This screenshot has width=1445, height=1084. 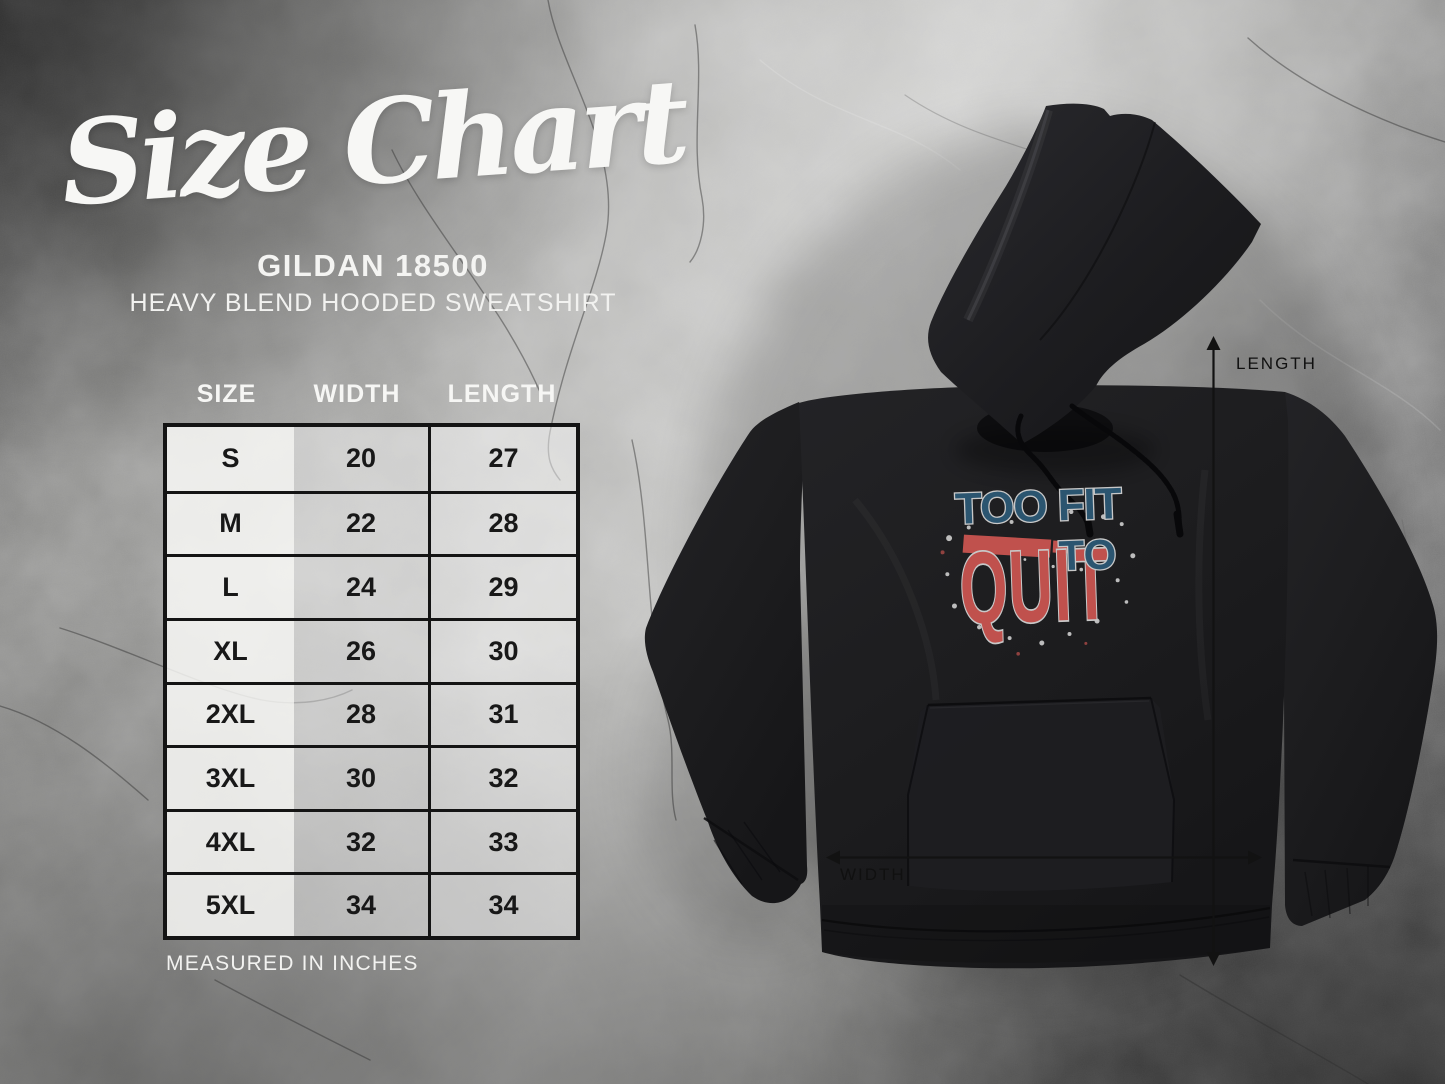 What do you see at coordinates (502, 904) in the screenshot?
I see `length-cell: 34` at bounding box center [502, 904].